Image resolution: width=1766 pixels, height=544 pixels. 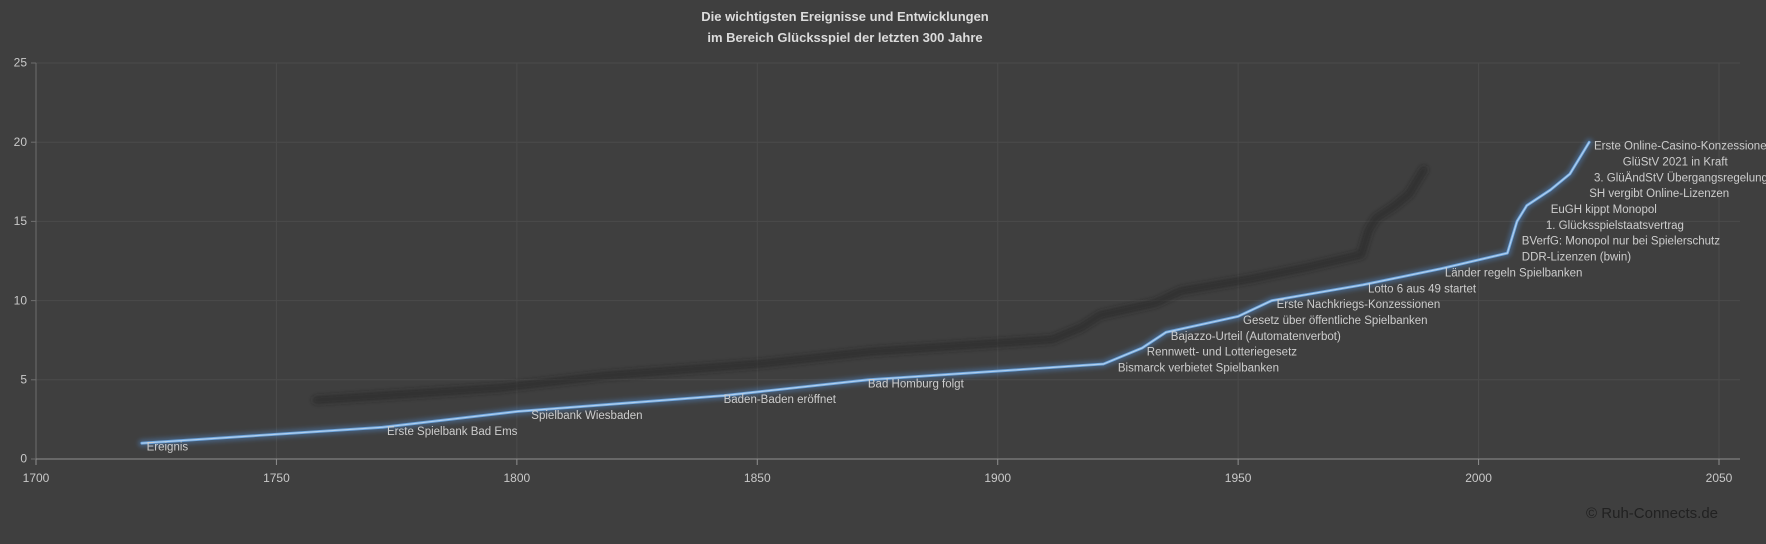 What do you see at coordinates (21, 142) in the screenshot?
I see `y-axis-label: 20` at bounding box center [21, 142].